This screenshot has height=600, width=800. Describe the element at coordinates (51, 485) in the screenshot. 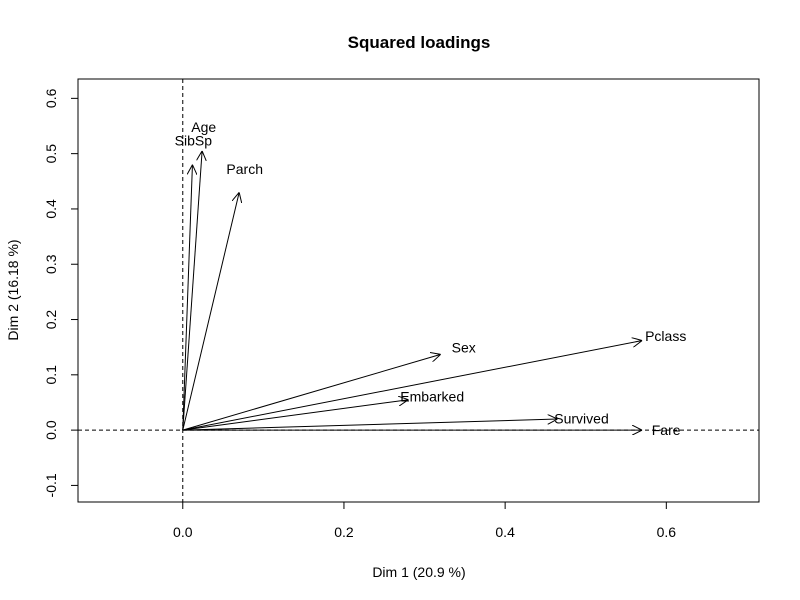

I see `y-tick-label: -0.1` at that location.